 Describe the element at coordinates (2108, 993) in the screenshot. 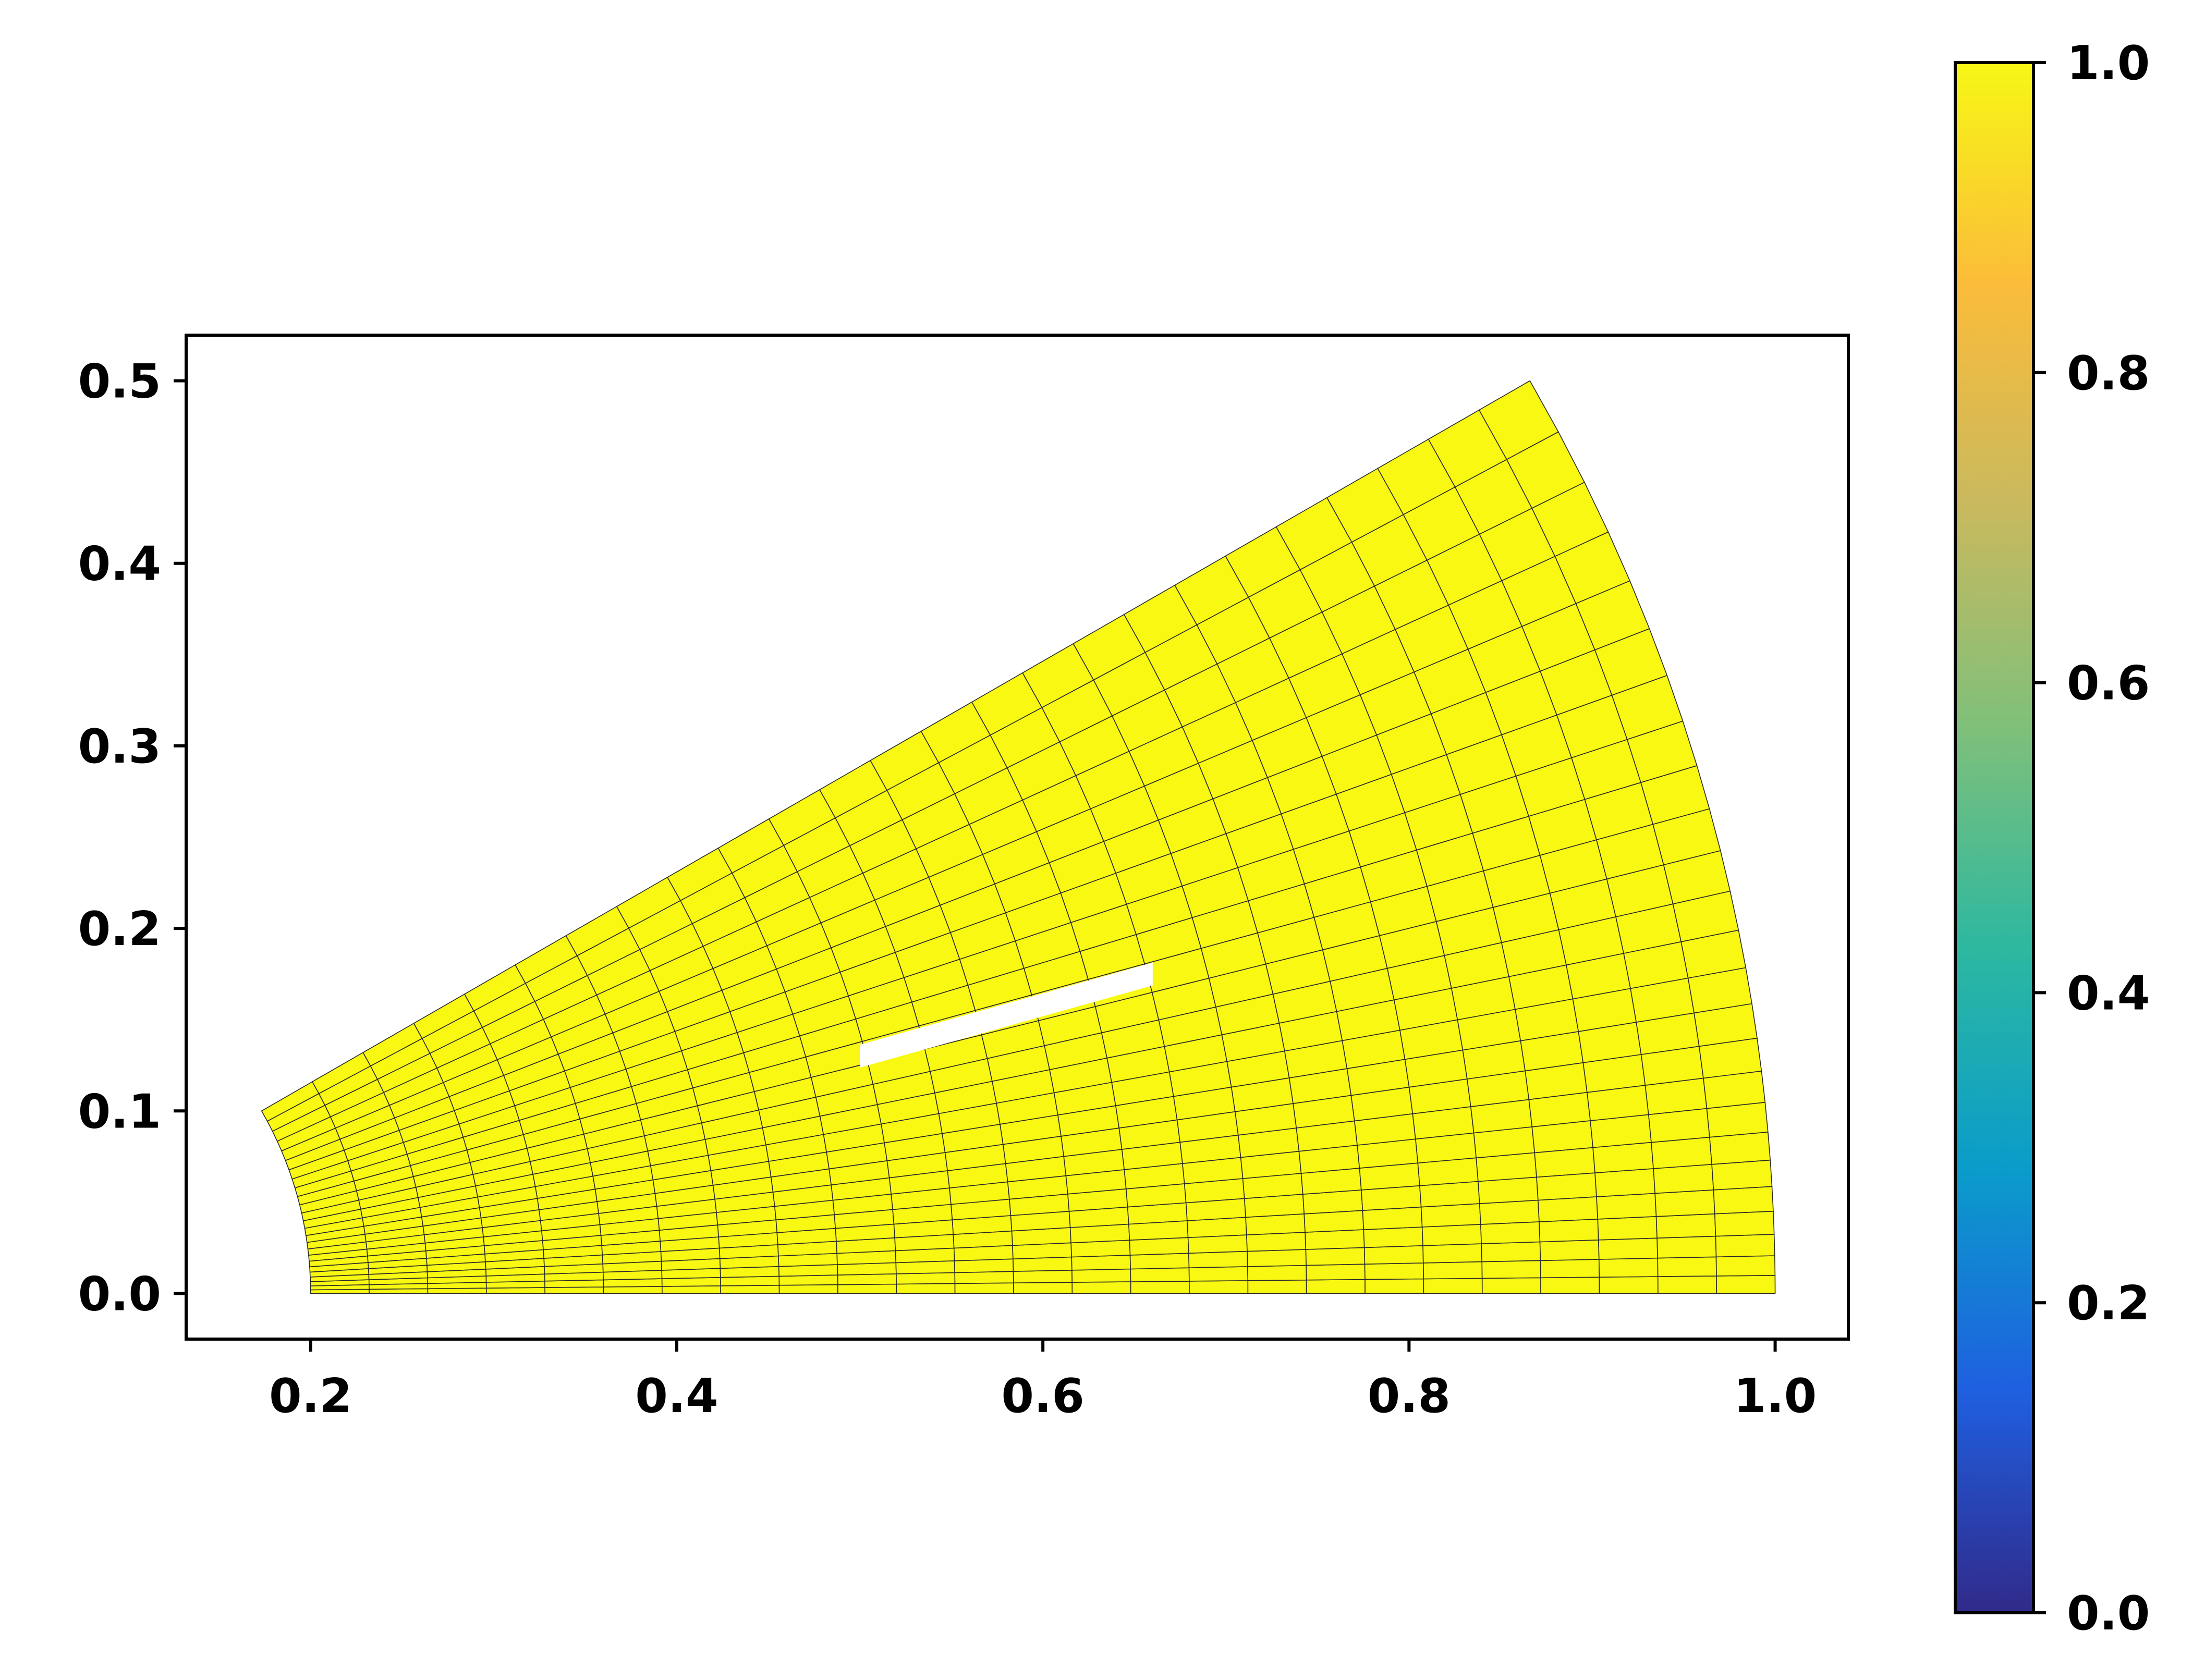

I see `colorbar-tick-label: 0.4` at that location.